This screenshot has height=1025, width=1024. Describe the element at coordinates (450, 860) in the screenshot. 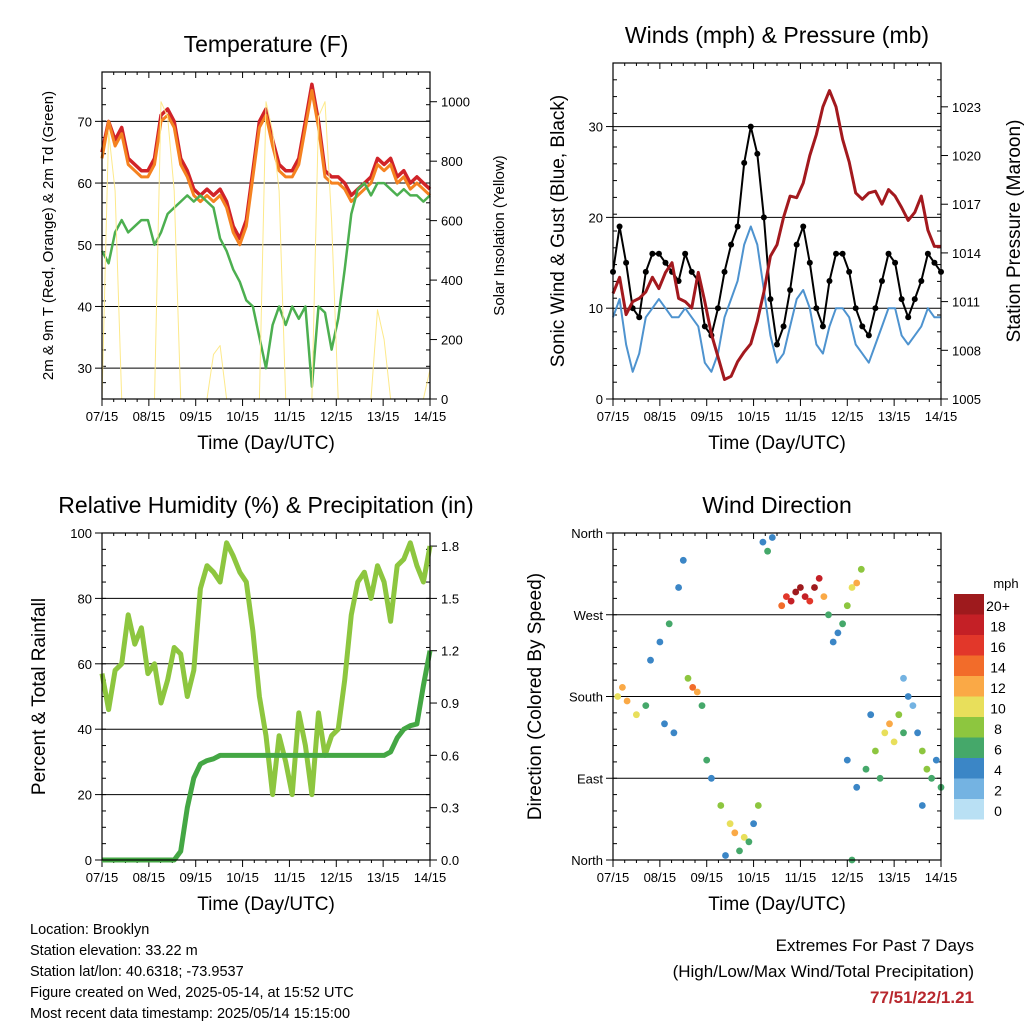

I see `y2-tick-label: 0.0` at that location.